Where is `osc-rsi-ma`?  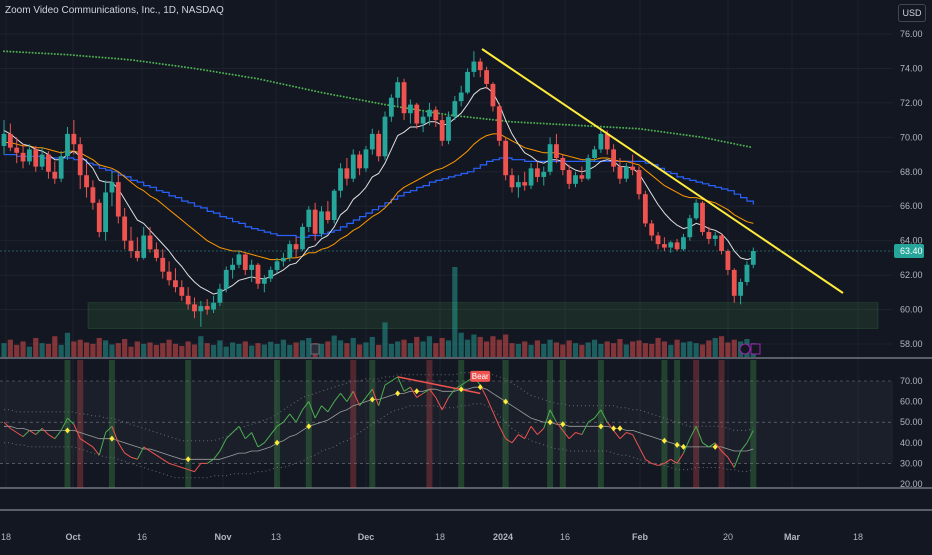 osc-rsi-ma is located at coordinates (379, 423).